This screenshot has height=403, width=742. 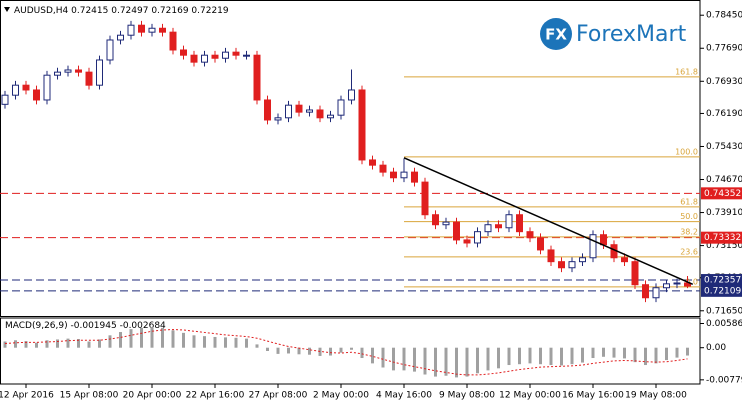 I want to click on fibo-label: 0.0, so click(x=691, y=281).